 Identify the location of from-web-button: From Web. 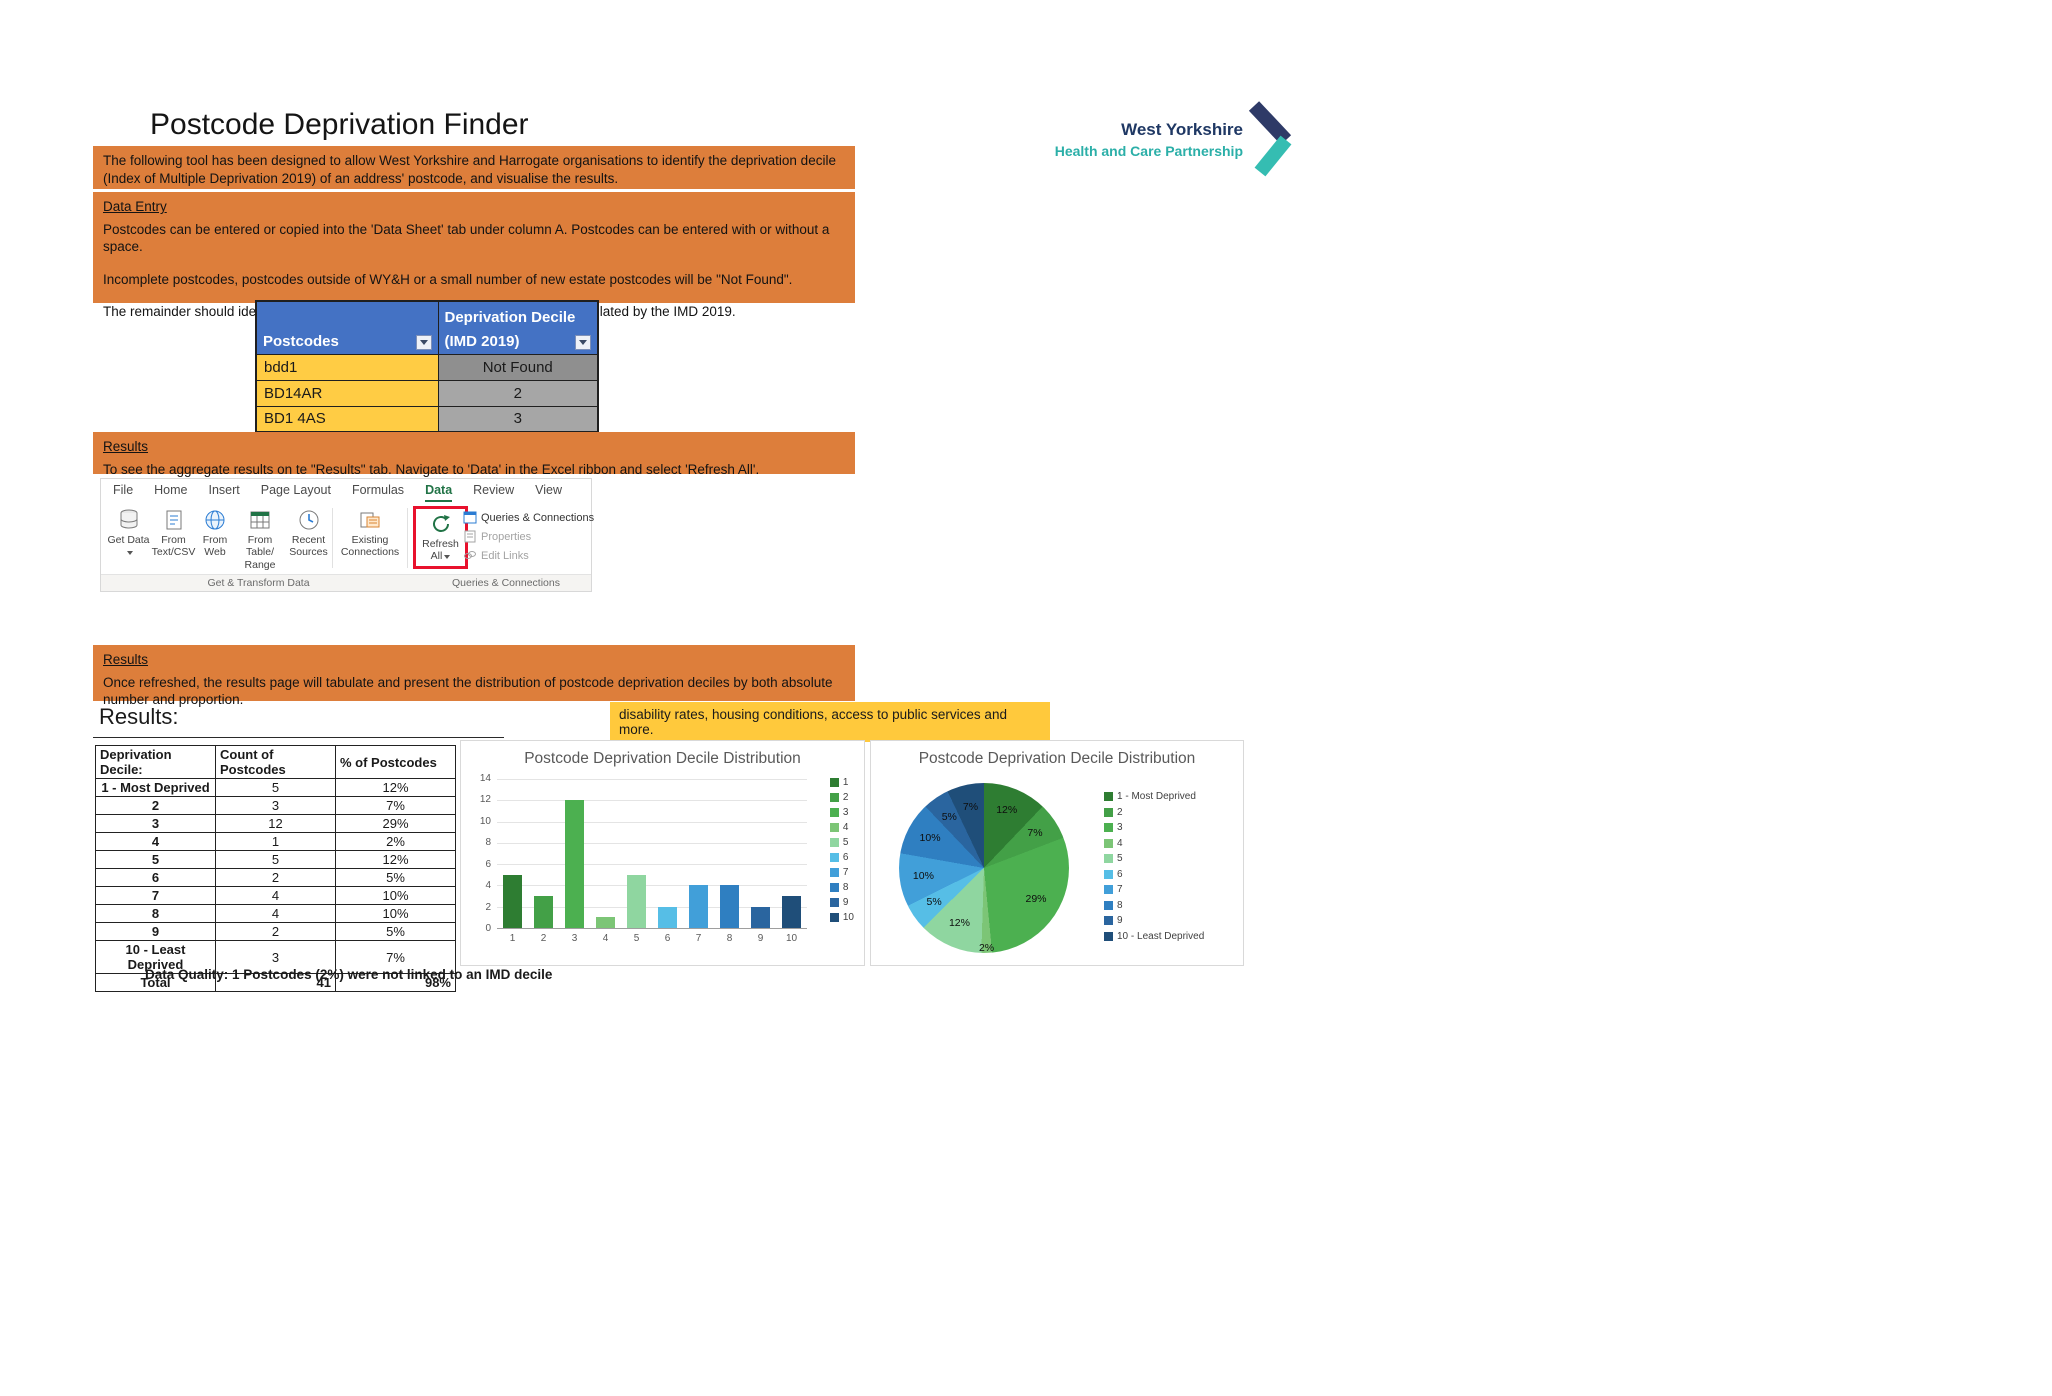
(215, 538).